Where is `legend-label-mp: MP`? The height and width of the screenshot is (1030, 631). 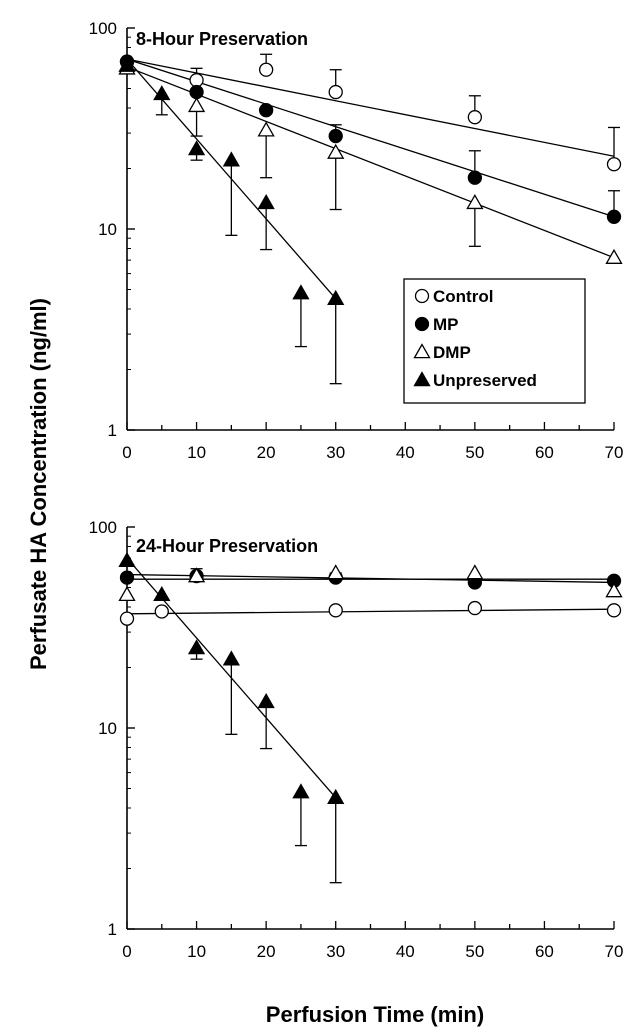 legend-label-mp: MP is located at coordinates (446, 324).